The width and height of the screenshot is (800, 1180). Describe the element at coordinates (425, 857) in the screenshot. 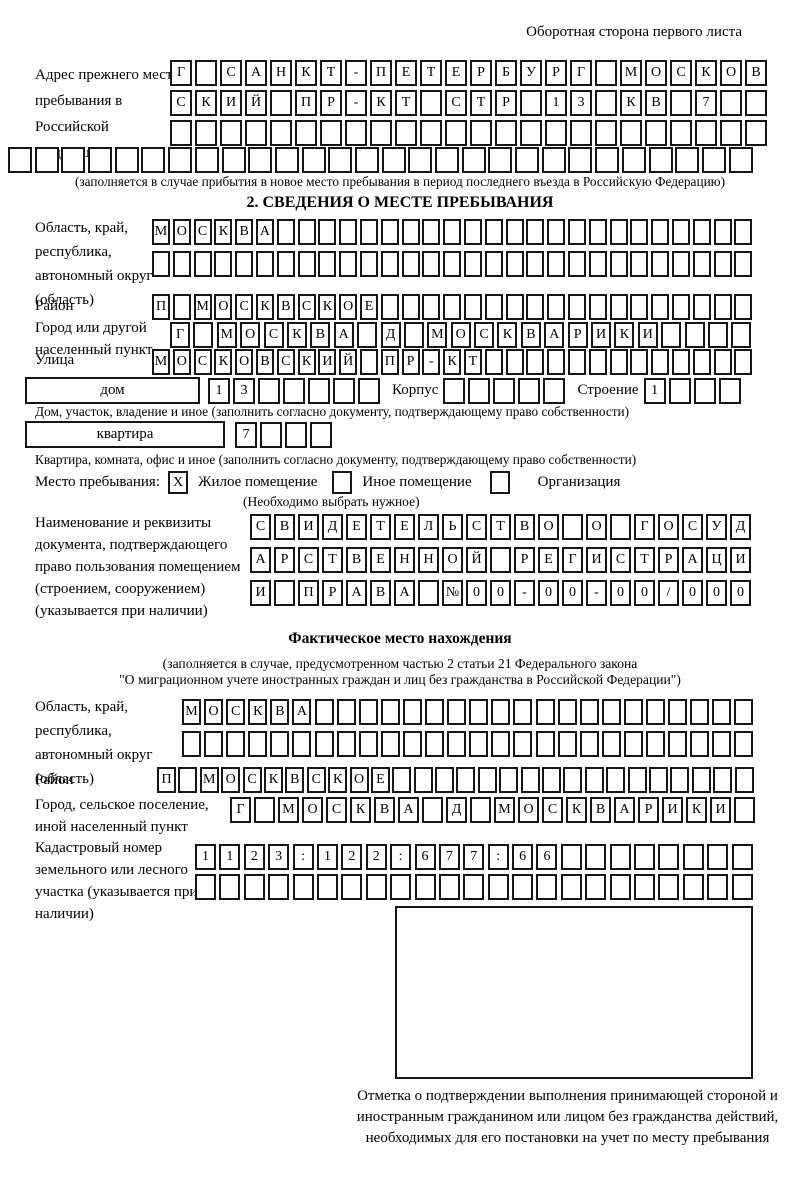

I see `char-box: 6` at that location.